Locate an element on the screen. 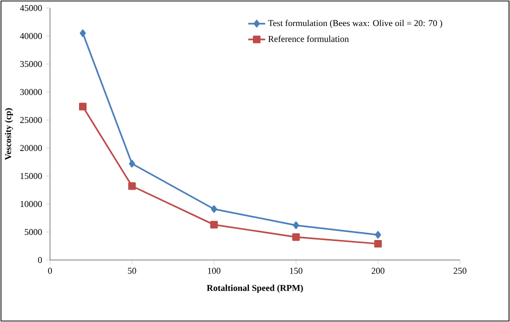  x-tick-label: 200 is located at coordinates (378, 271).